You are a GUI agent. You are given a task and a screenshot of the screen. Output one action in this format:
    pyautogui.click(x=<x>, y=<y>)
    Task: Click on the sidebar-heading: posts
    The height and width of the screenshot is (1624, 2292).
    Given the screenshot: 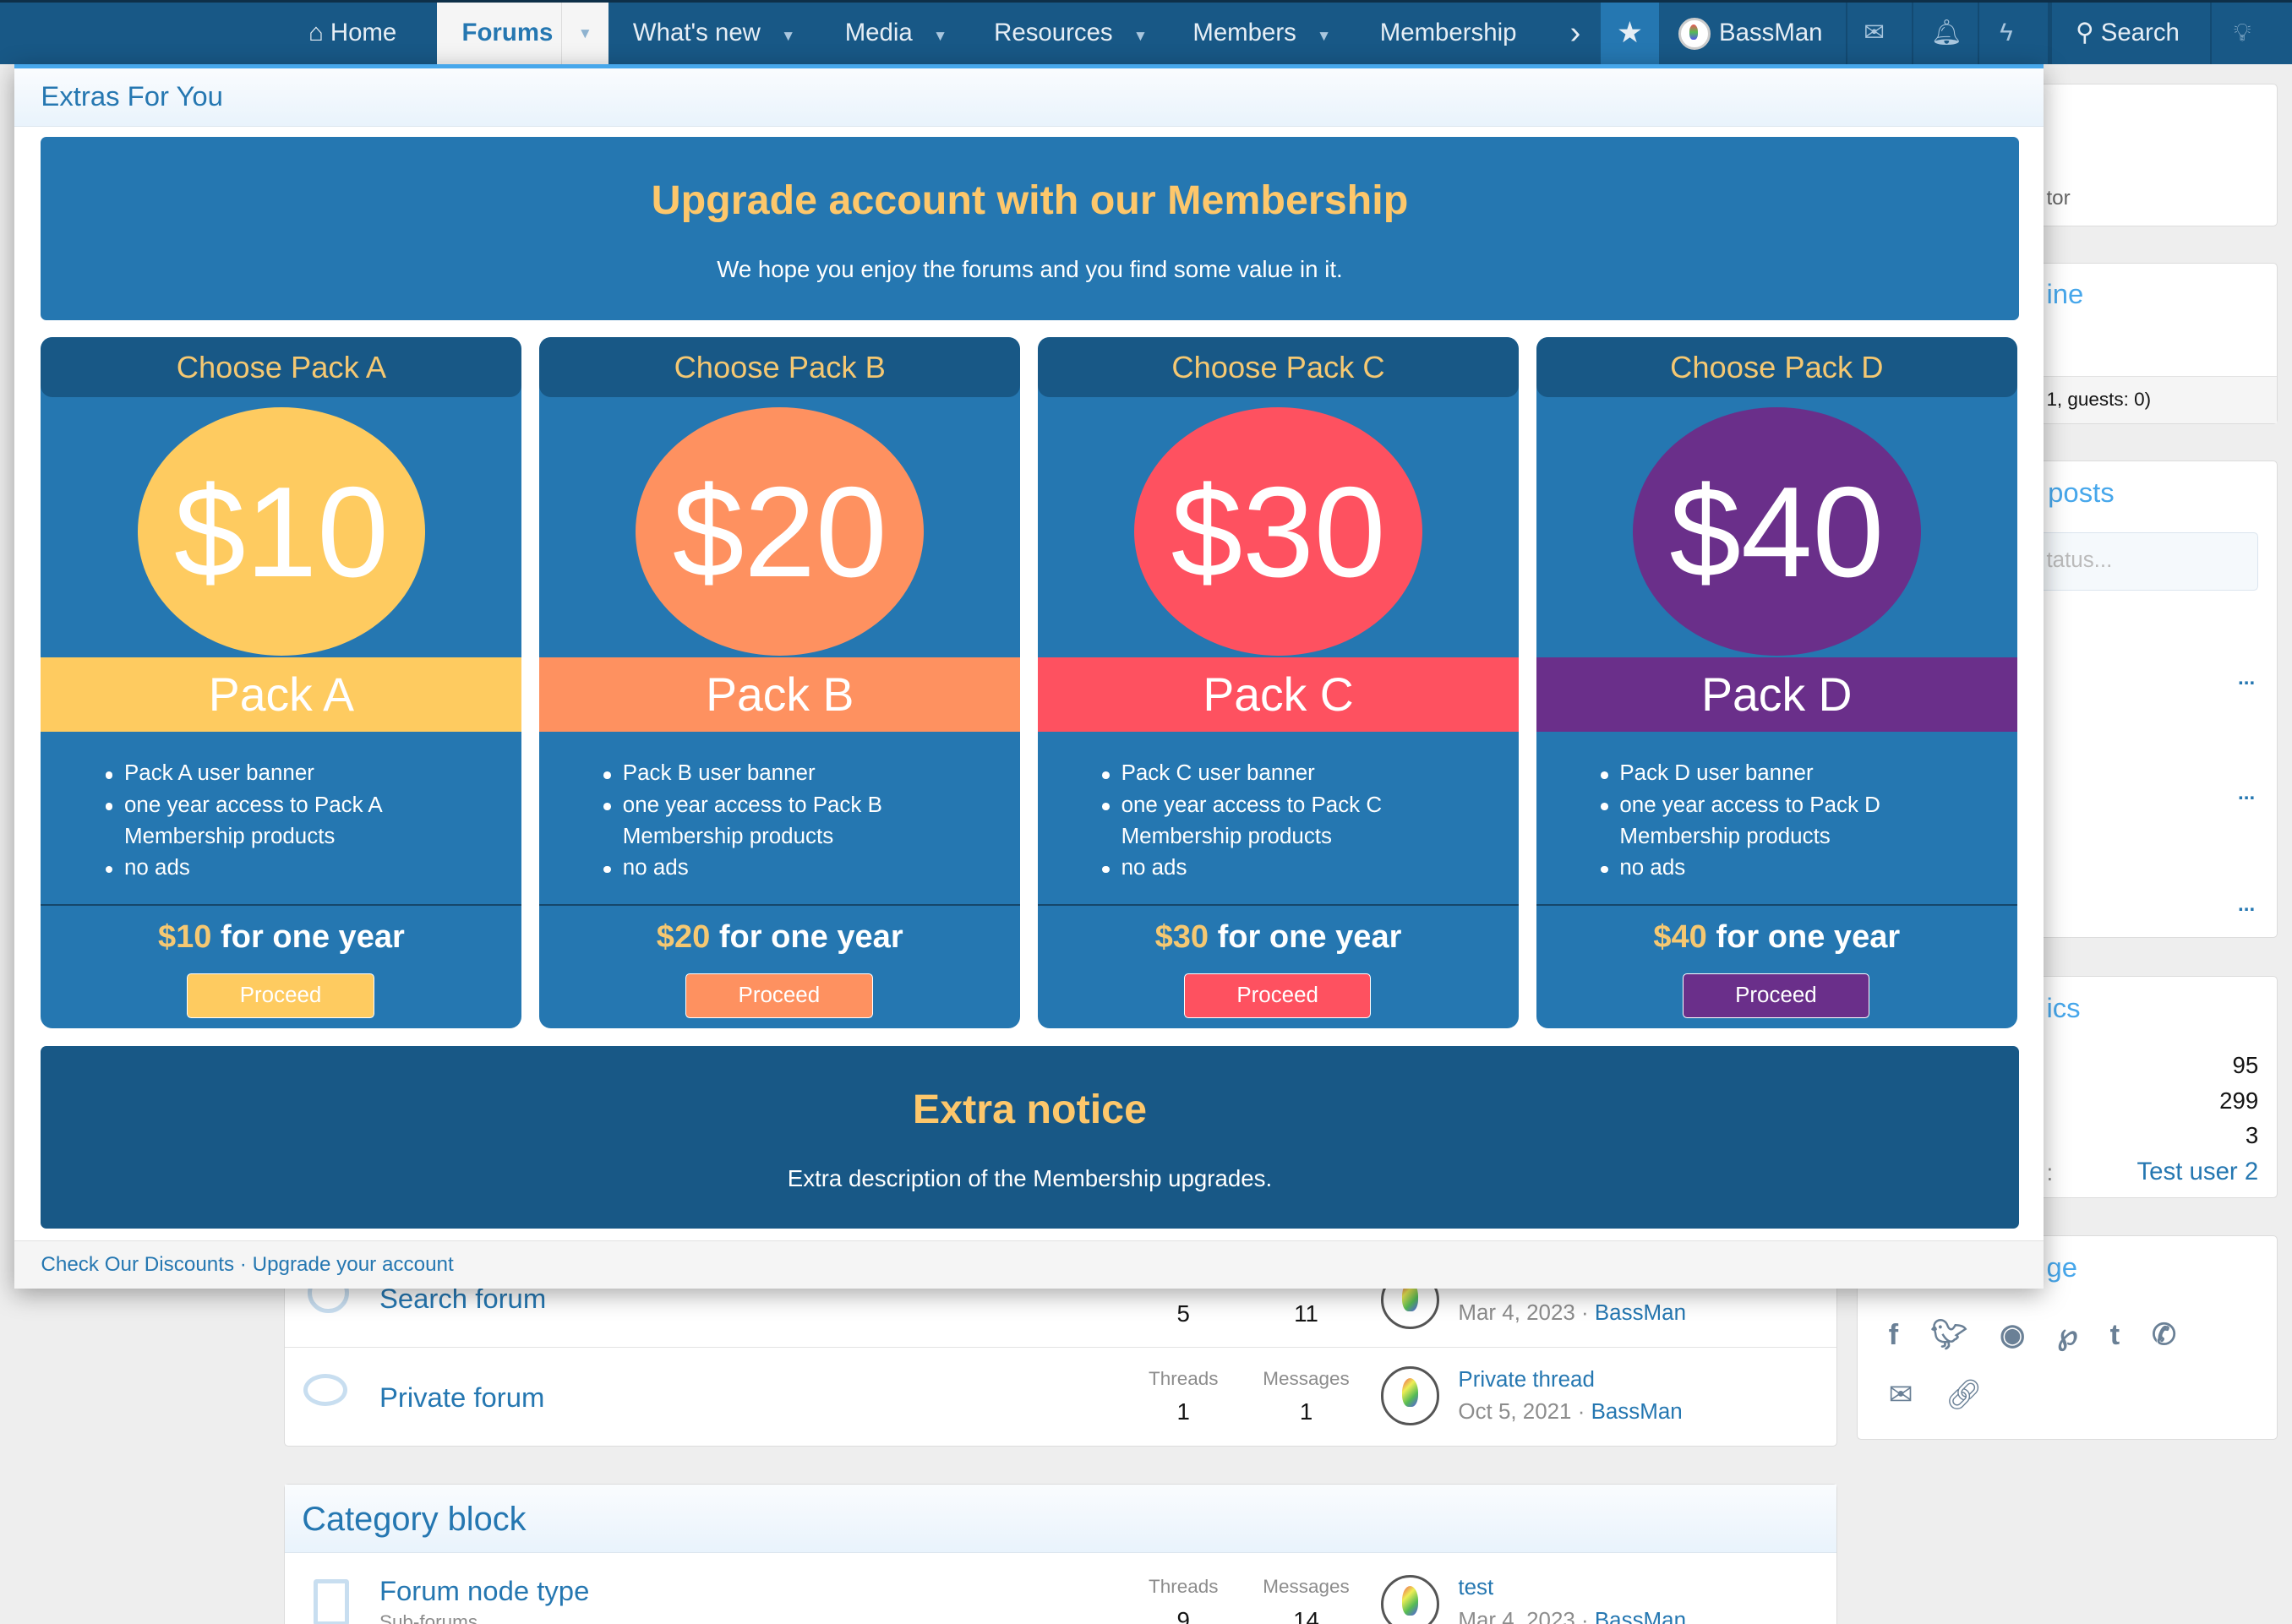 What is the action you would take?
    pyautogui.click(x=2081, y=492)
    